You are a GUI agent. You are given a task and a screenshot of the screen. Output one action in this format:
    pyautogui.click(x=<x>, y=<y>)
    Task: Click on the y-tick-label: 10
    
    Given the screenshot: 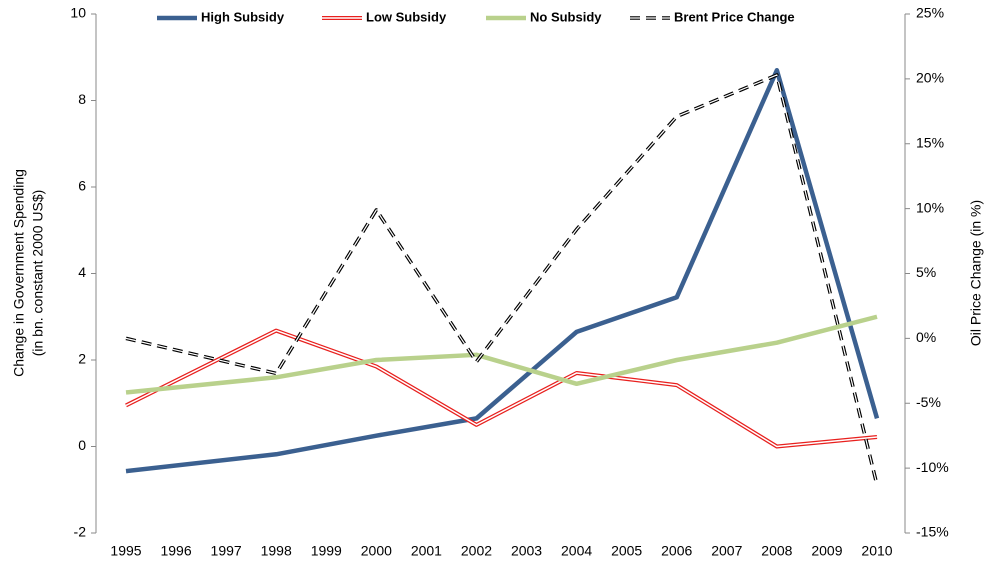 What is the action you would take?
    pyautogui.click(x=78, y=13)
    